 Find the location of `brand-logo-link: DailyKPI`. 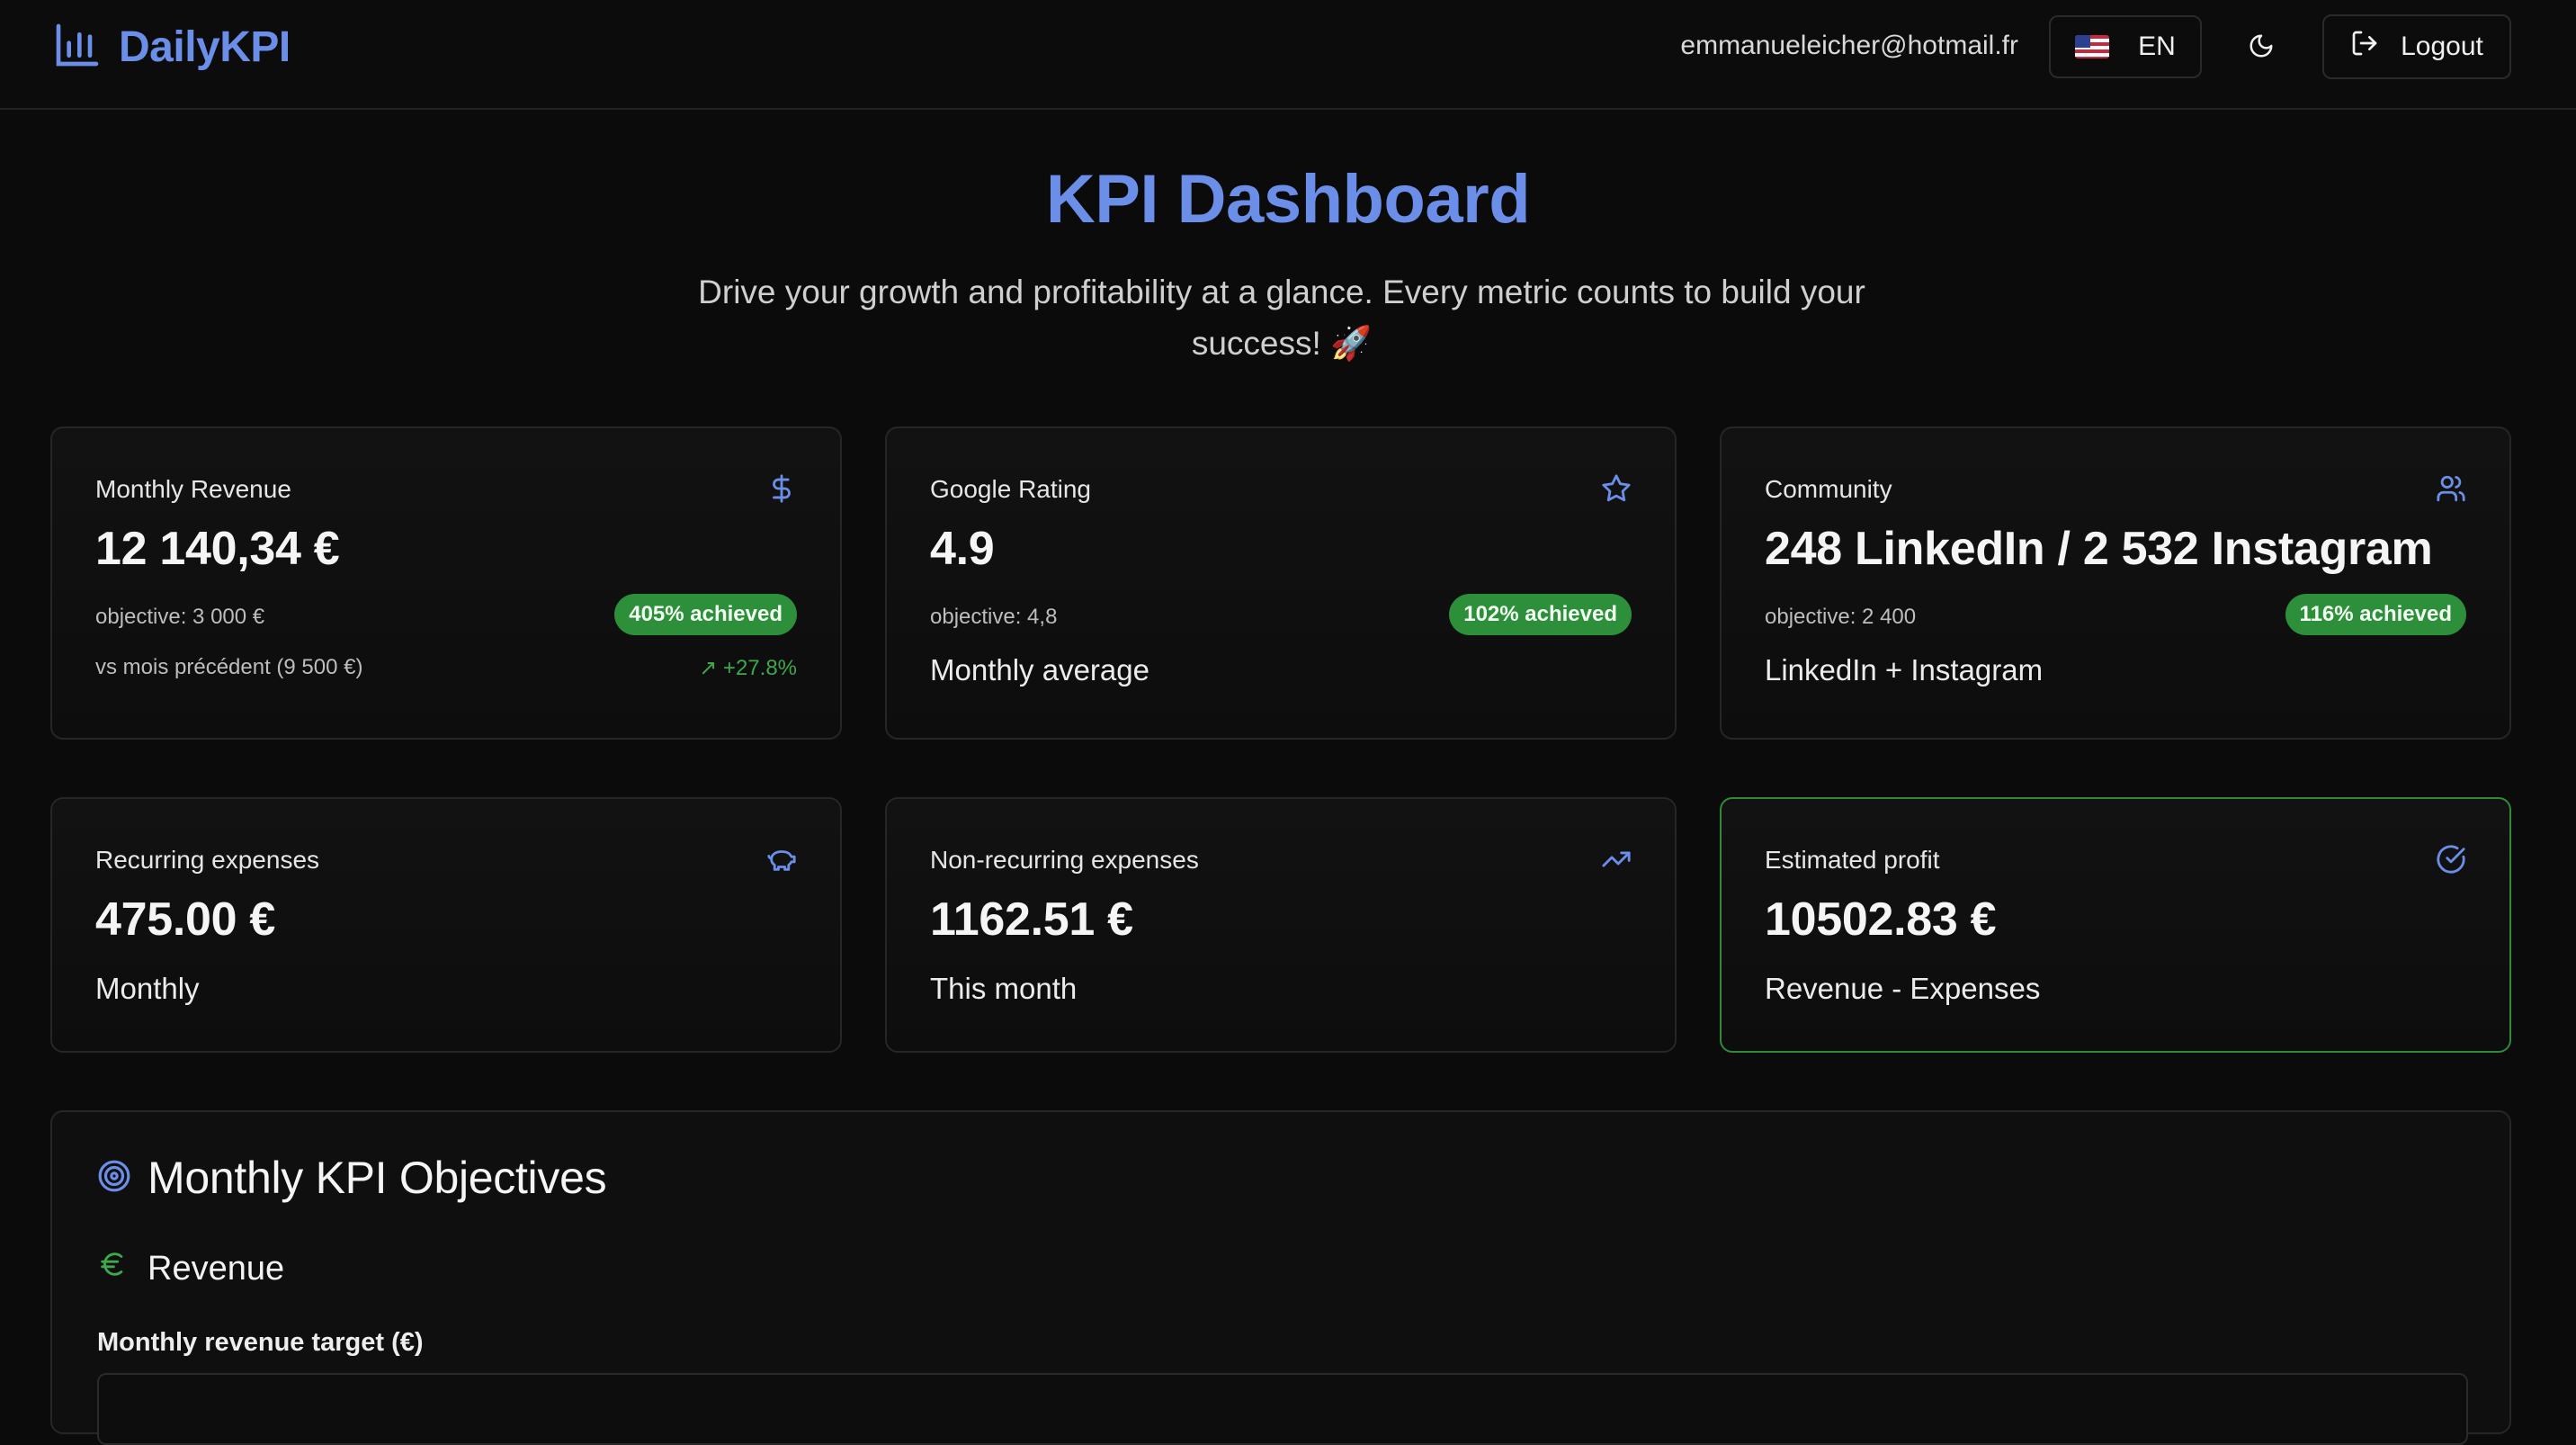

brand-logo-link: DailyKPI is located at coordinates (171, 47).